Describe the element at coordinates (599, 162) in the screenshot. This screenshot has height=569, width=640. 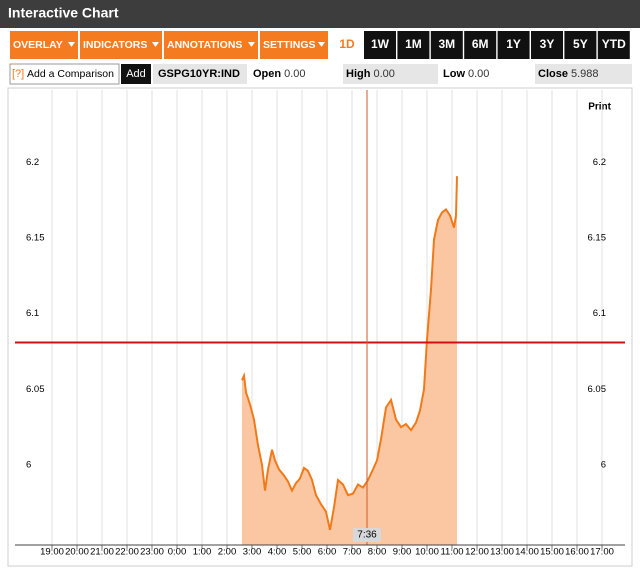
I see `y-tick-label-right: 6.2` at that location.